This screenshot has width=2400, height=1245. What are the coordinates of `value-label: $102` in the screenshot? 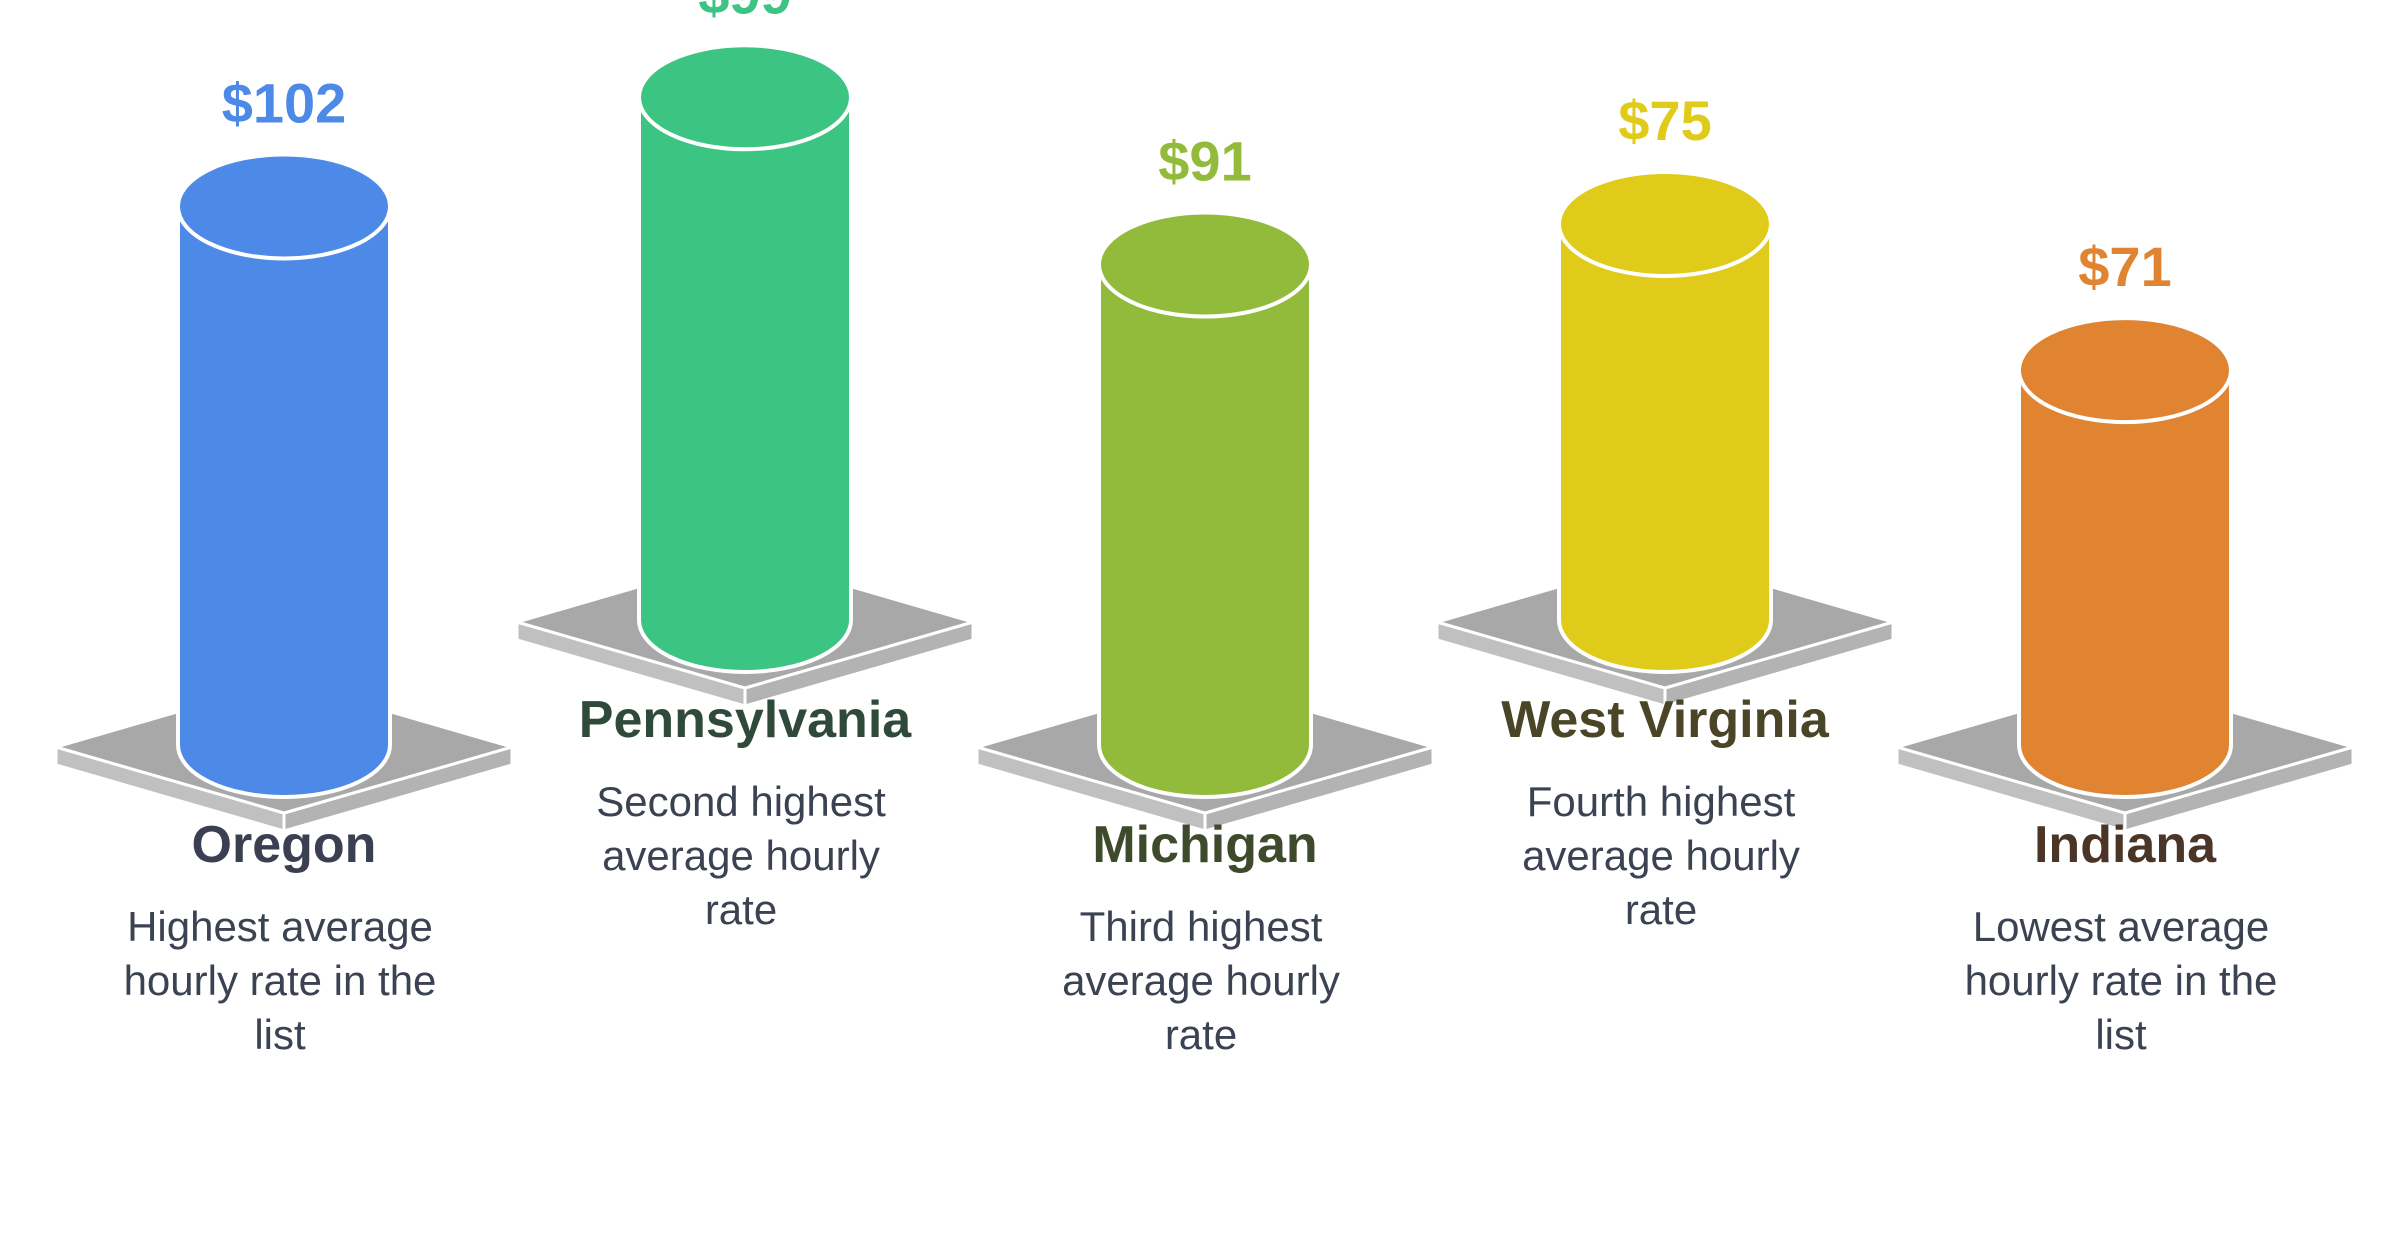 It's located at (284, 102).